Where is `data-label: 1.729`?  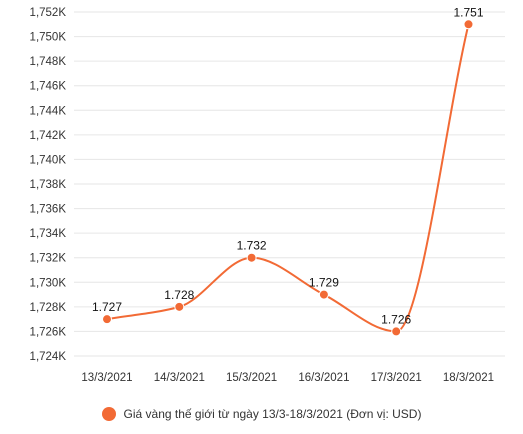
data-label: 1.729 is located at coordinates (324, 283).